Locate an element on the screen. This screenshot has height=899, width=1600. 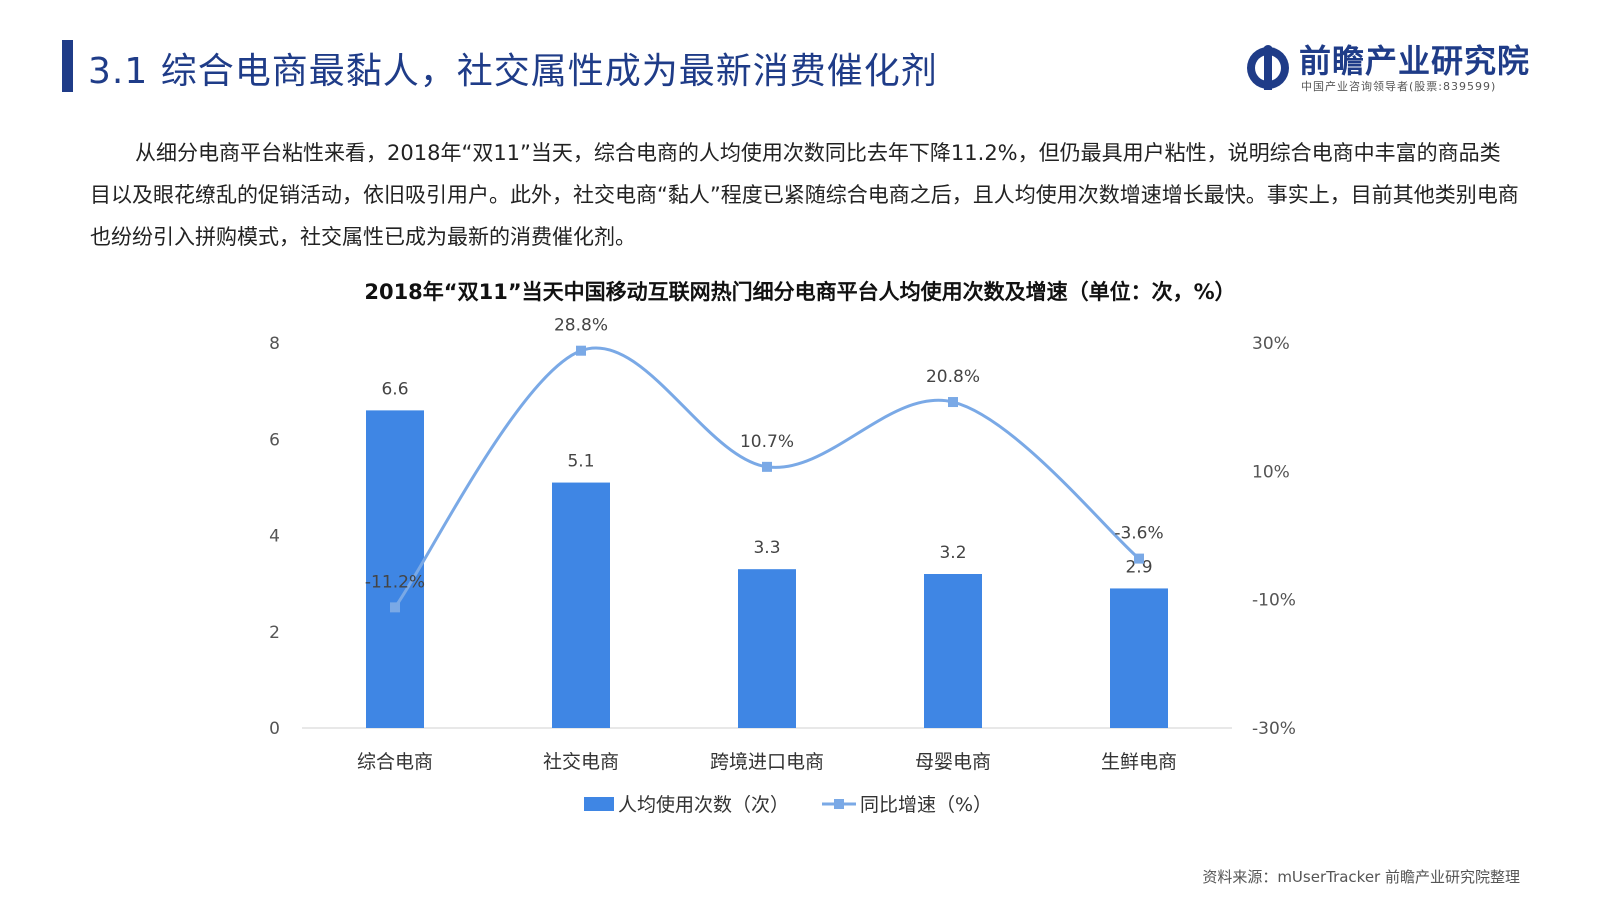
bar-value-label: 3.3 is located at coordinates (766, 548).